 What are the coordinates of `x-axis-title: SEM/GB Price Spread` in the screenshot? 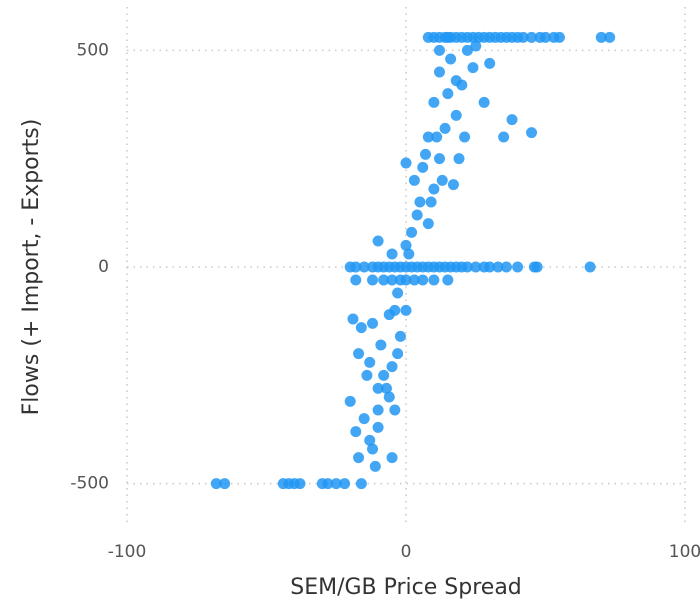 It's located at (406, 587).